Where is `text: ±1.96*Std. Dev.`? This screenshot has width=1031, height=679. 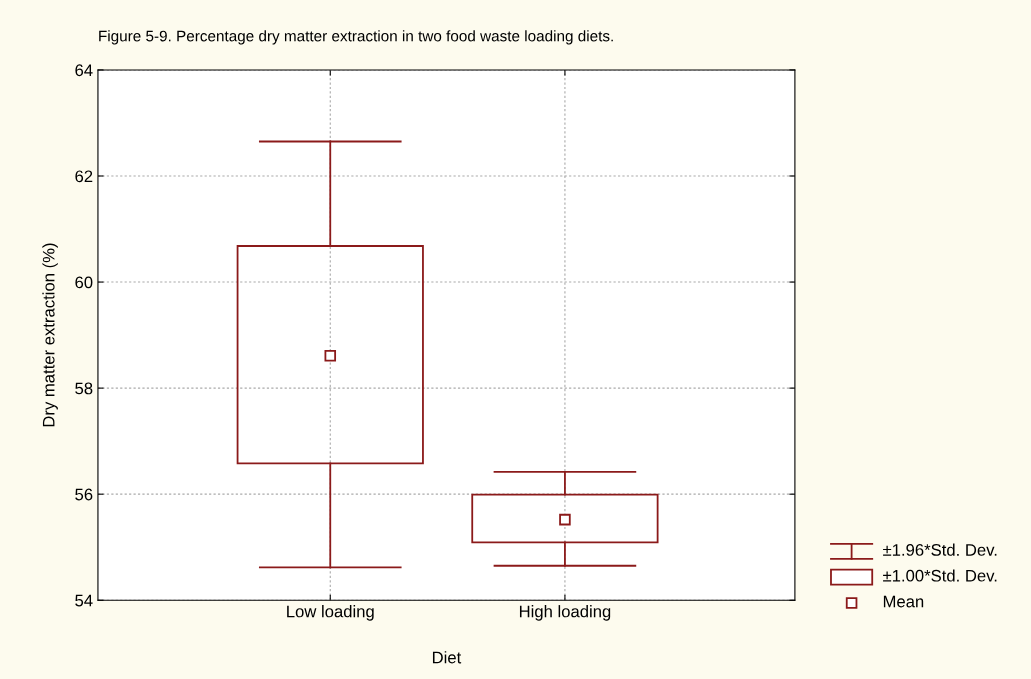
text: ±1.96*Std. Dev. is located at coordinates (940, 549).